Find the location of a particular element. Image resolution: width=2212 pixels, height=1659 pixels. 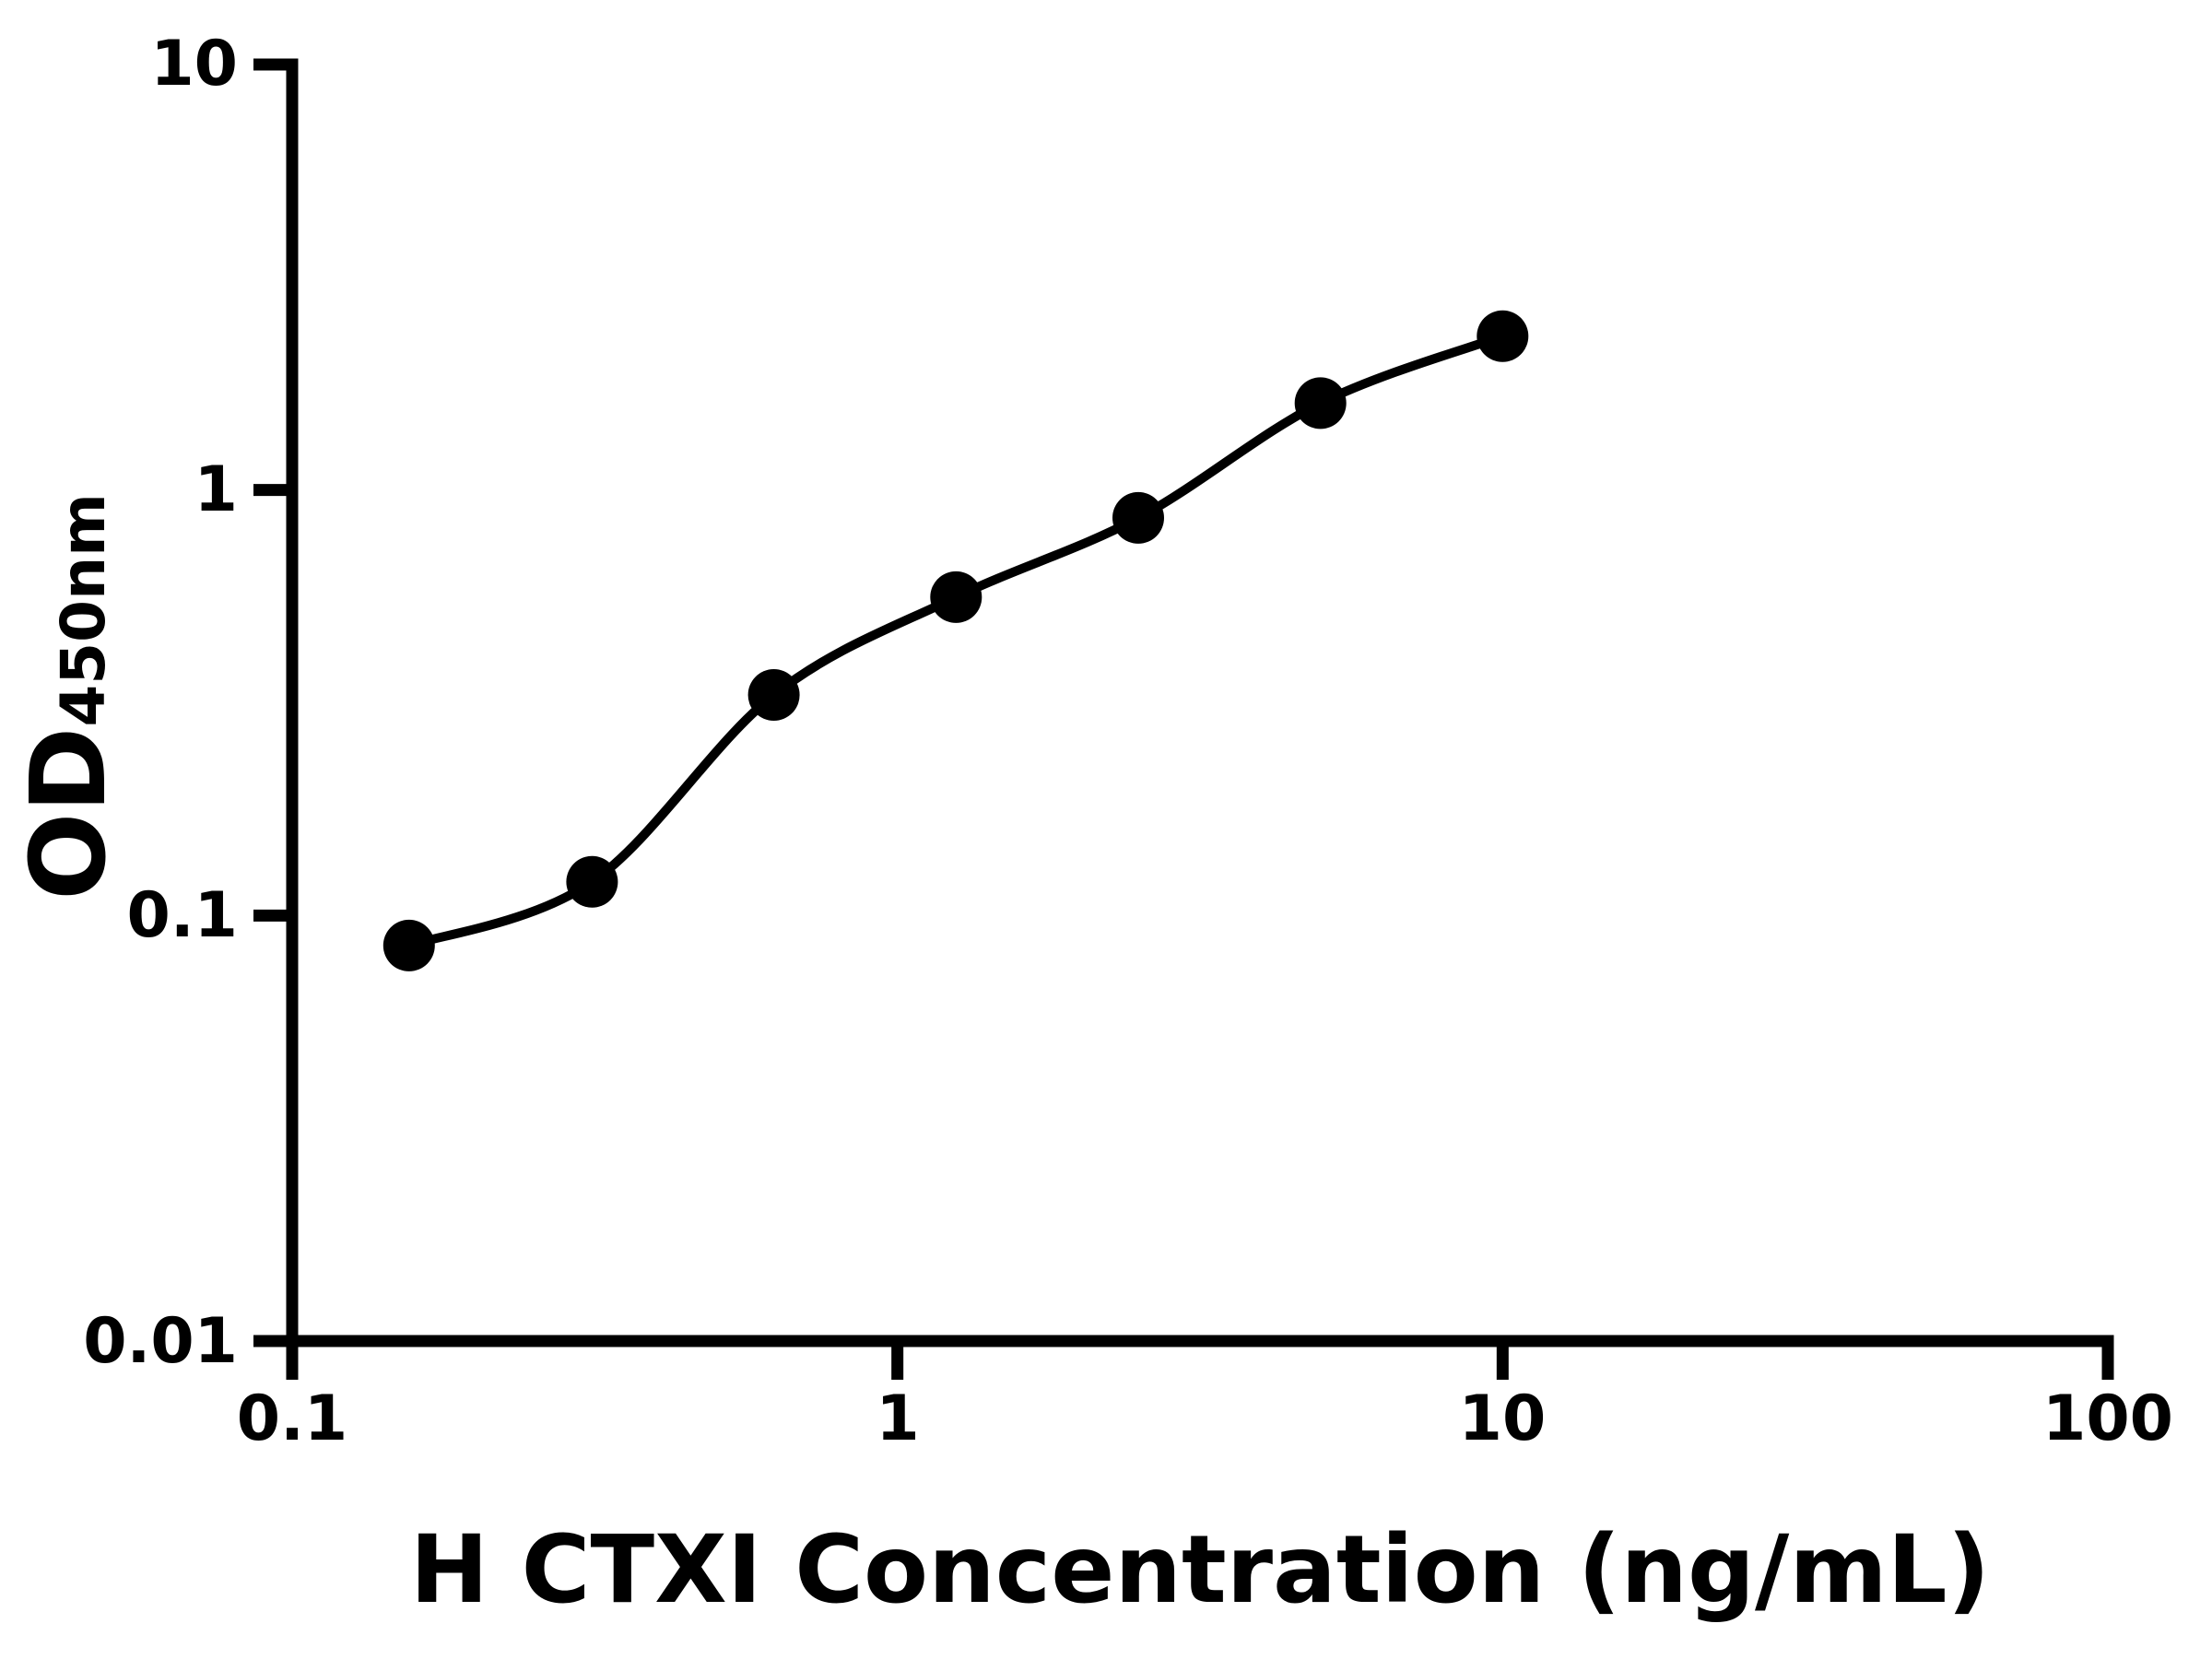

y-tick-label-10: 10 is located at coordinates (194, 64).